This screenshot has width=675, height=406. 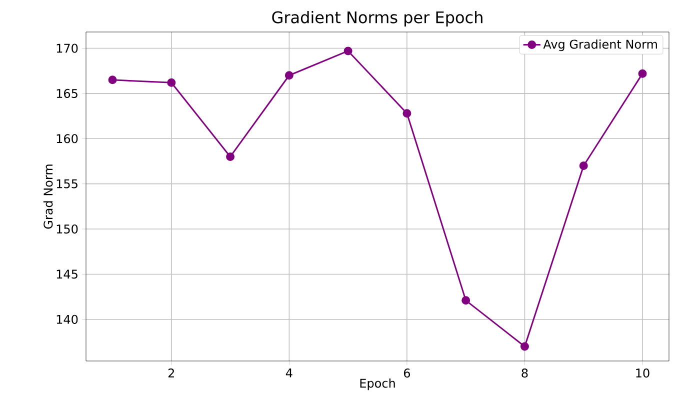 What do you see at coordinates (67, 274) in the screenshot?
I see `y-tick-label: 145` at bounding box center [67, 274].